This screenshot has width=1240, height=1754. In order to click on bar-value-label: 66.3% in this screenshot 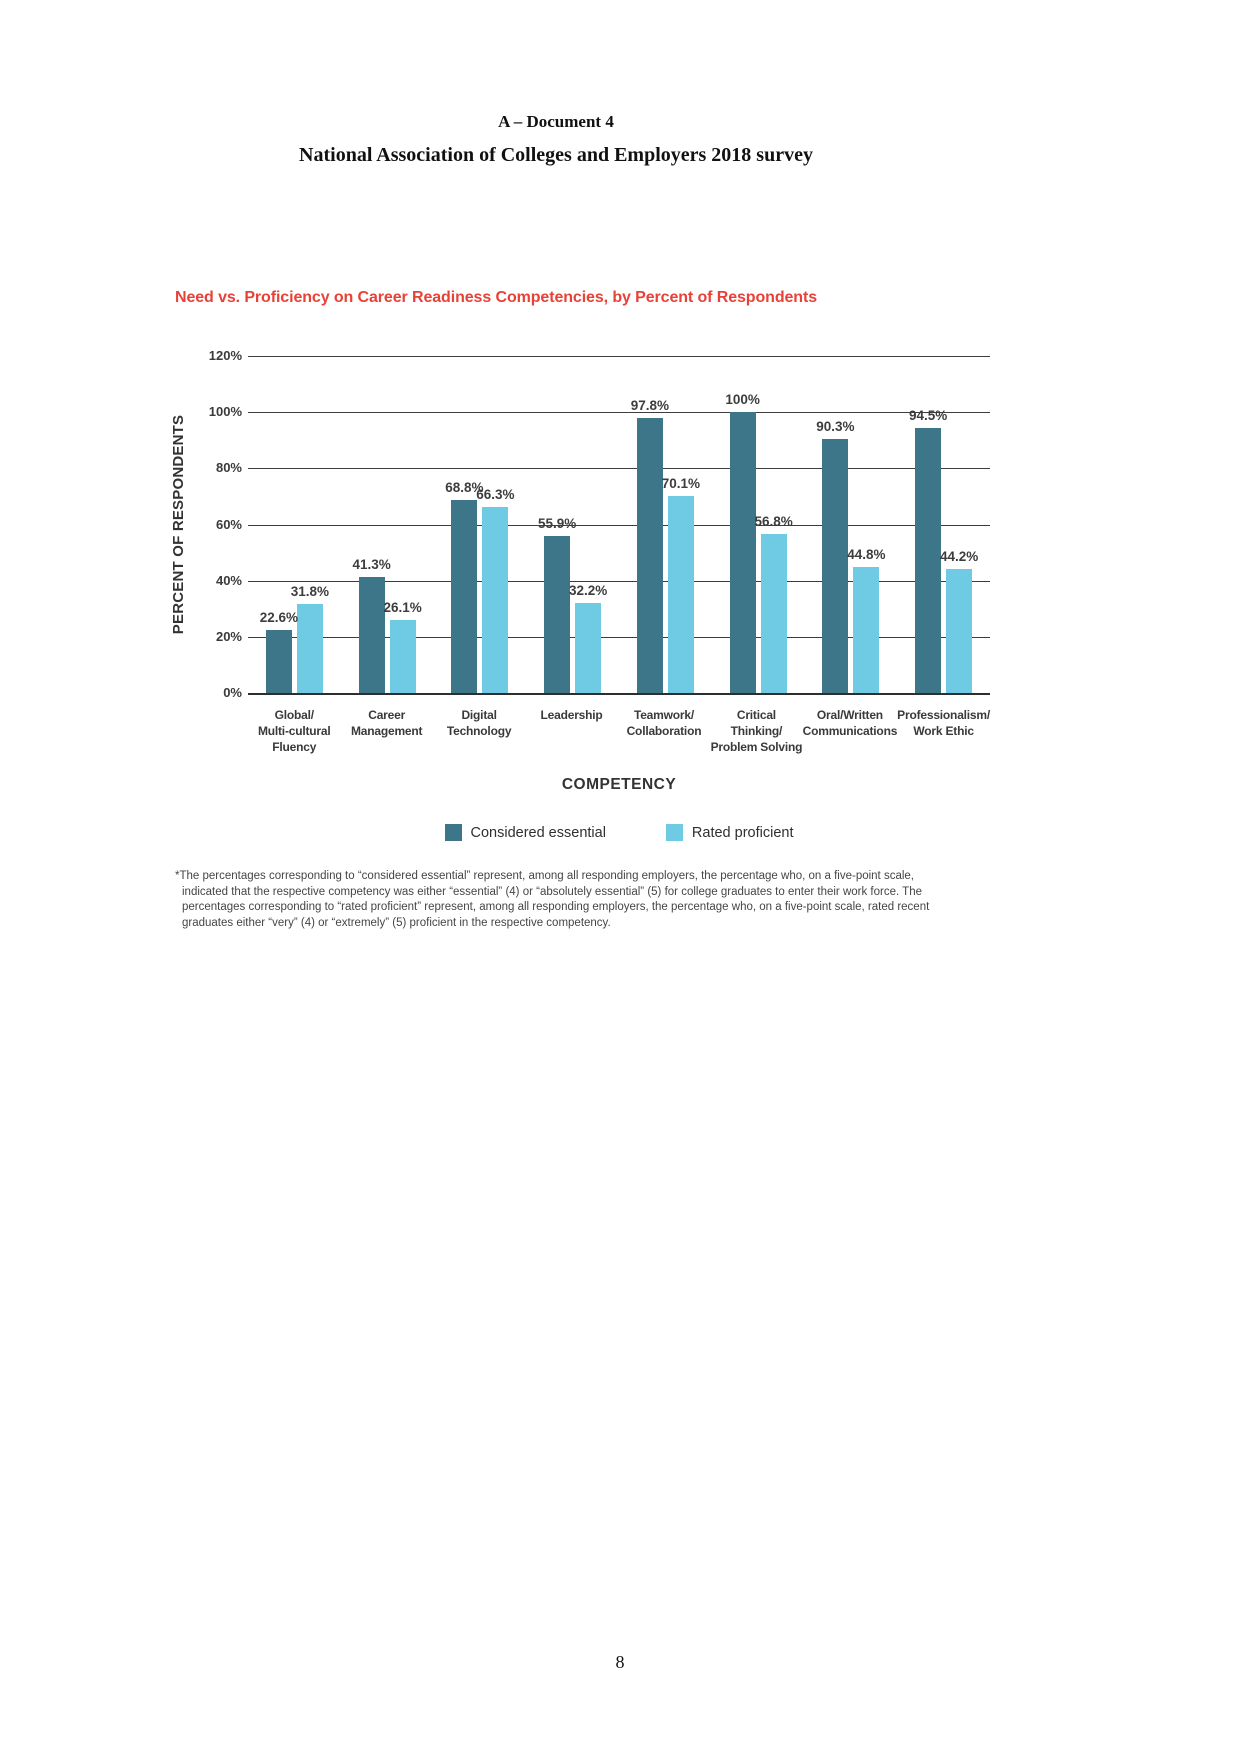, I will do `click(495, 494)`.